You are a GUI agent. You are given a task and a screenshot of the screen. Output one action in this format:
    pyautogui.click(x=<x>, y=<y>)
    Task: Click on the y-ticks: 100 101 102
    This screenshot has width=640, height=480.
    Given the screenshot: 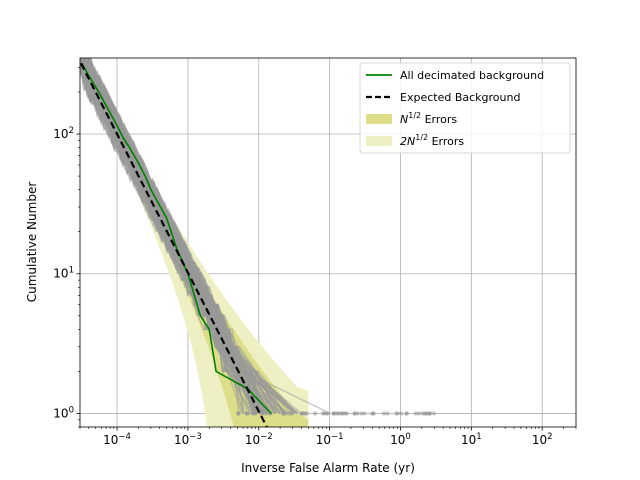 What is the action you would take?
    pyautogui.click(x=66, y=247)
    